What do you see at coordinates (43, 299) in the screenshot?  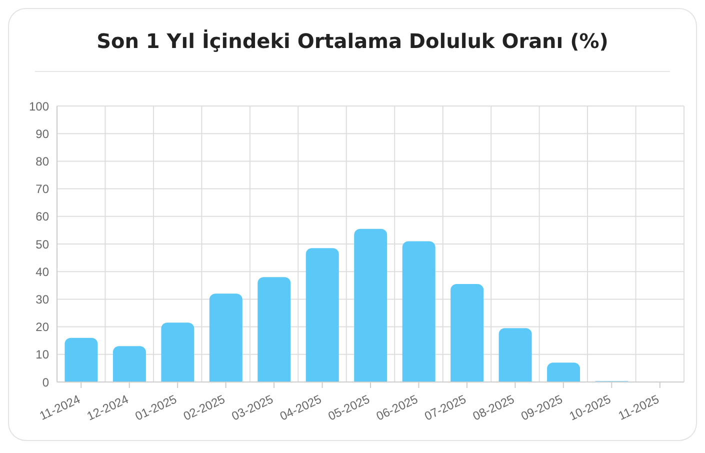 I see `y-tick-label: 30` at bounding box center [43, 299].